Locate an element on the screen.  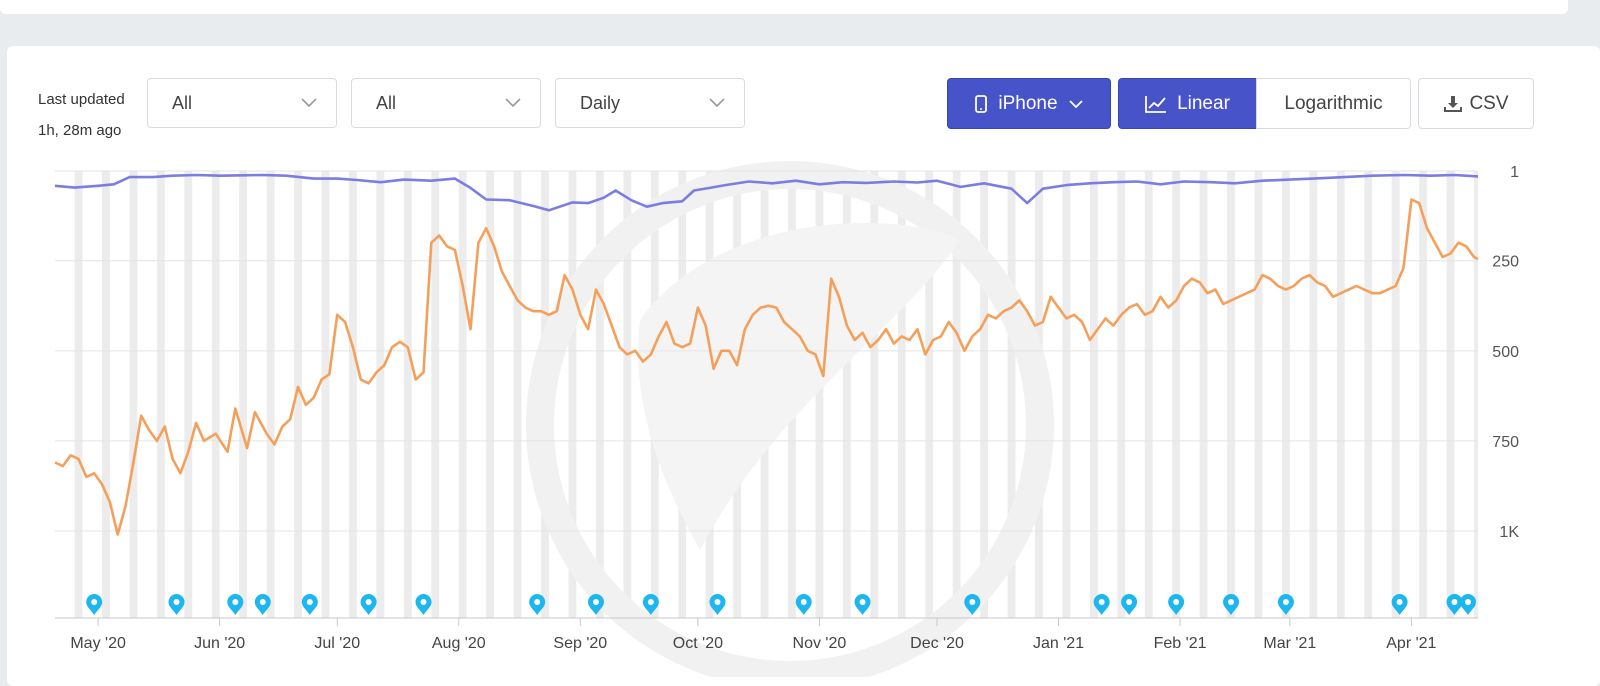
scale-linear-button: Linear is located at coordinates (1187, 103).